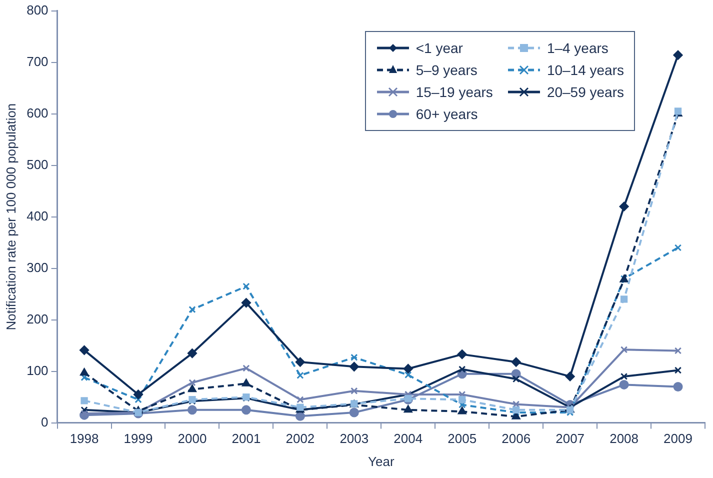  What do you see at coordinates (192, 438) in the screenshot?
I see `x-tick-label: 2000` at bounding box center [192, 438].